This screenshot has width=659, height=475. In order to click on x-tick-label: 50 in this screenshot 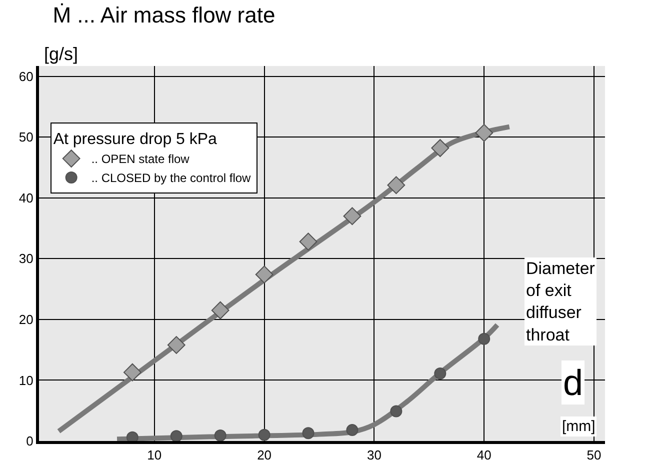, I will do `click(594, 455)`.